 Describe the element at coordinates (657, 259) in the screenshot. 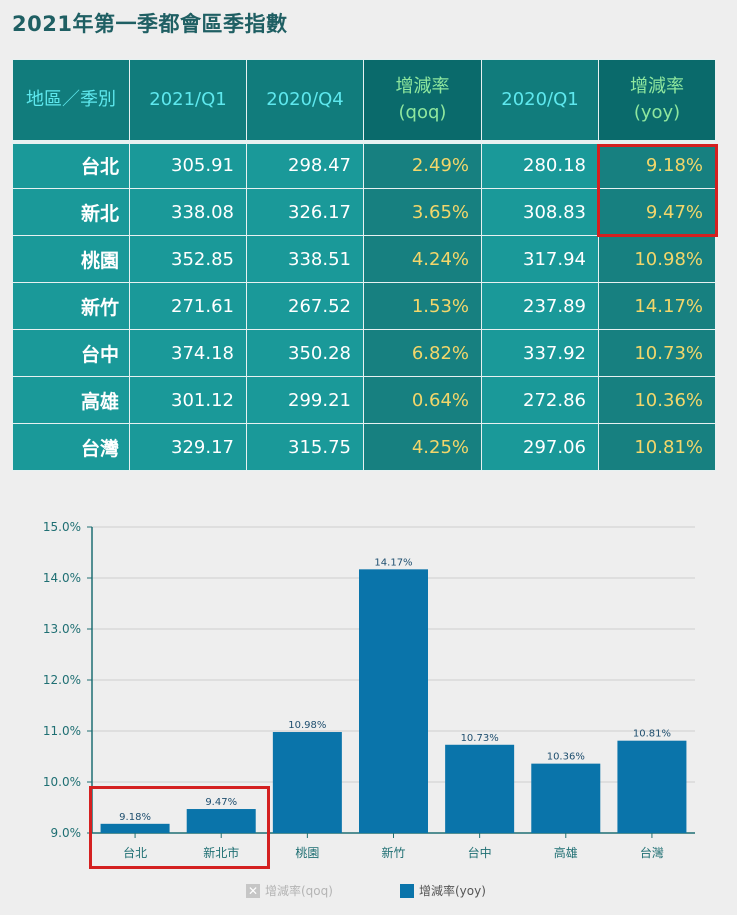

I see `yoy-cell: 10.98%` at that location.